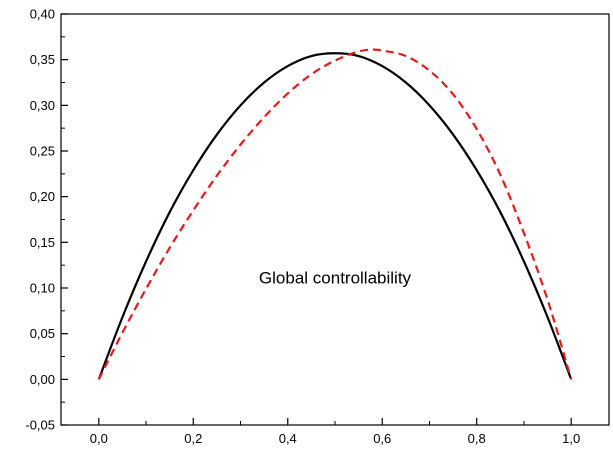 This screenshot has width=613, height=463. I want to click on y-tick-label: 0,25, so click(42, 151).